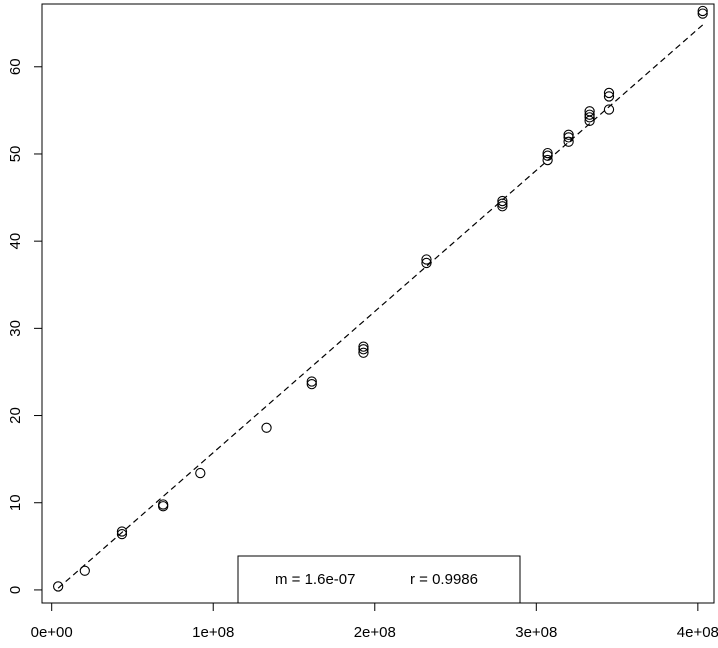 The width and height of the screenshot is (718, 648). What do you see at coordinates (213, 632) in the screenshot?
I see `x-tick-label: 1e+08` at bounding box center [213, 632].